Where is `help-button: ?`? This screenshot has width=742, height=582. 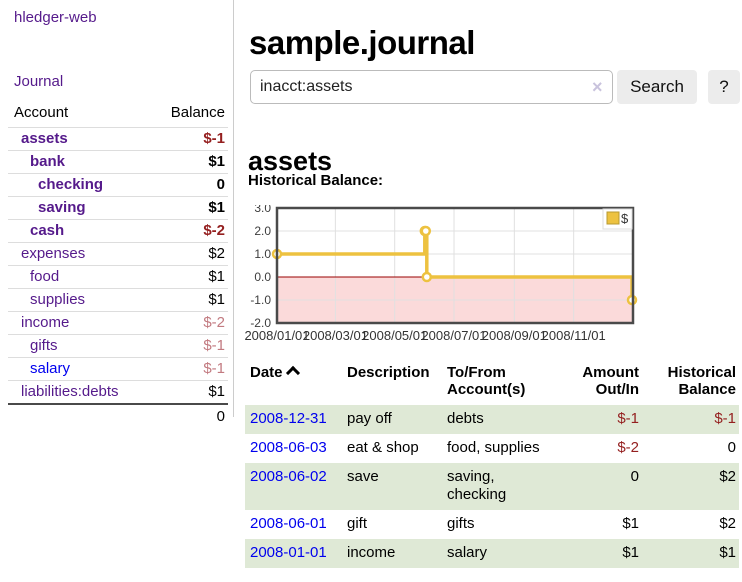
help-button: ? is located at coordinates (724, 87).